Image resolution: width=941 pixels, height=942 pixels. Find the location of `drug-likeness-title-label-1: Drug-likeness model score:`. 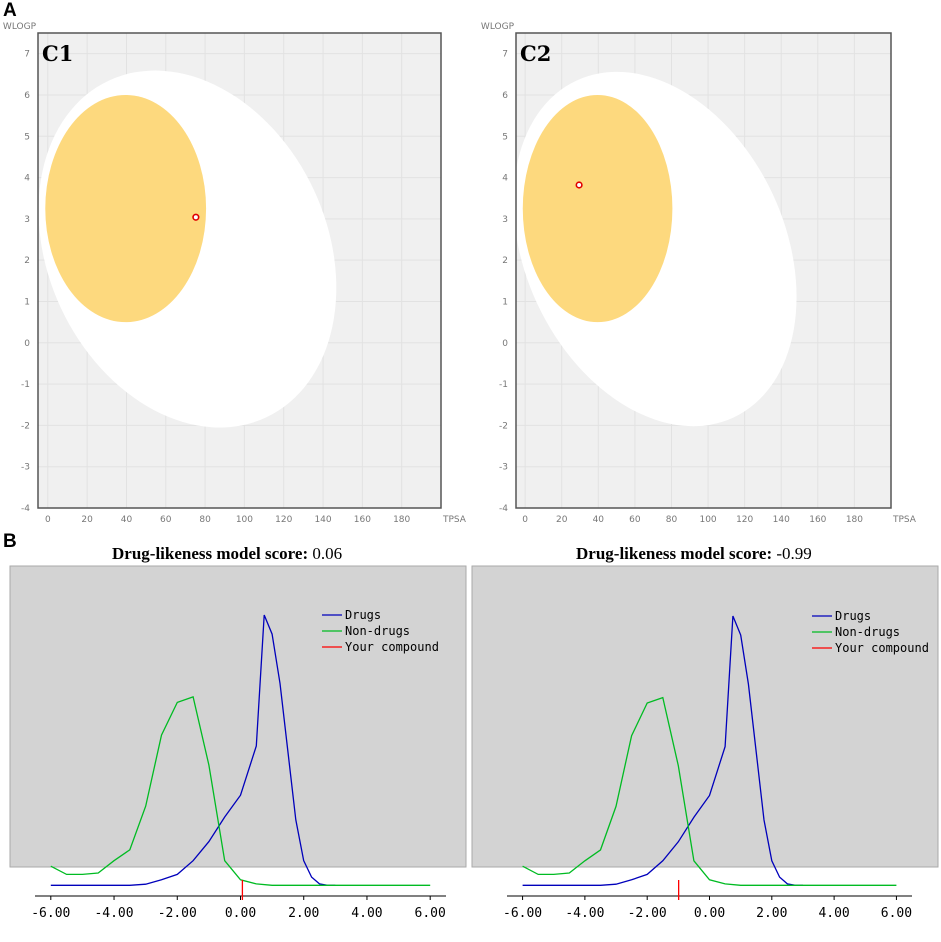

drug-likeness-title-label-1: Drug-likeness model score: is located at coordinates (210, 553).